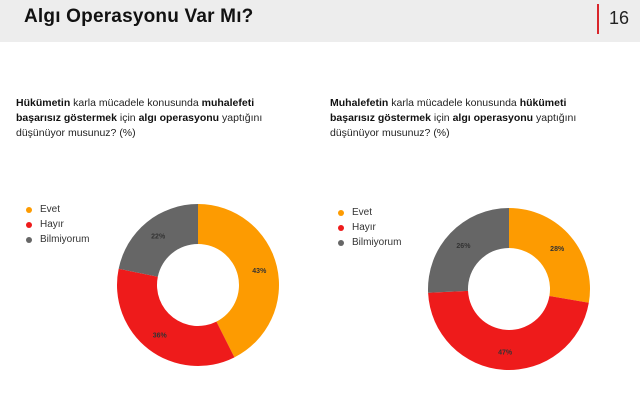 This screenshot has width=640, height=412. I want to click on slice-label-left: 43%, so click(259, 271).